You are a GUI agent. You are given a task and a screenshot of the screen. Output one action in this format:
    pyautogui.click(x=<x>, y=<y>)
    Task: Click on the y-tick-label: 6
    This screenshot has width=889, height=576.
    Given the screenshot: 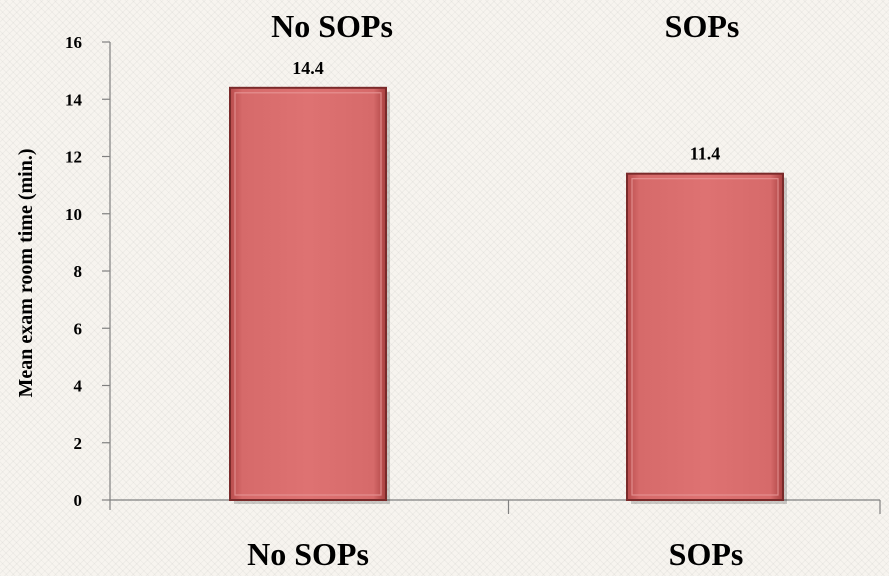 What is the action you would take?
    pyautogui.click(x=78, y=328)
    